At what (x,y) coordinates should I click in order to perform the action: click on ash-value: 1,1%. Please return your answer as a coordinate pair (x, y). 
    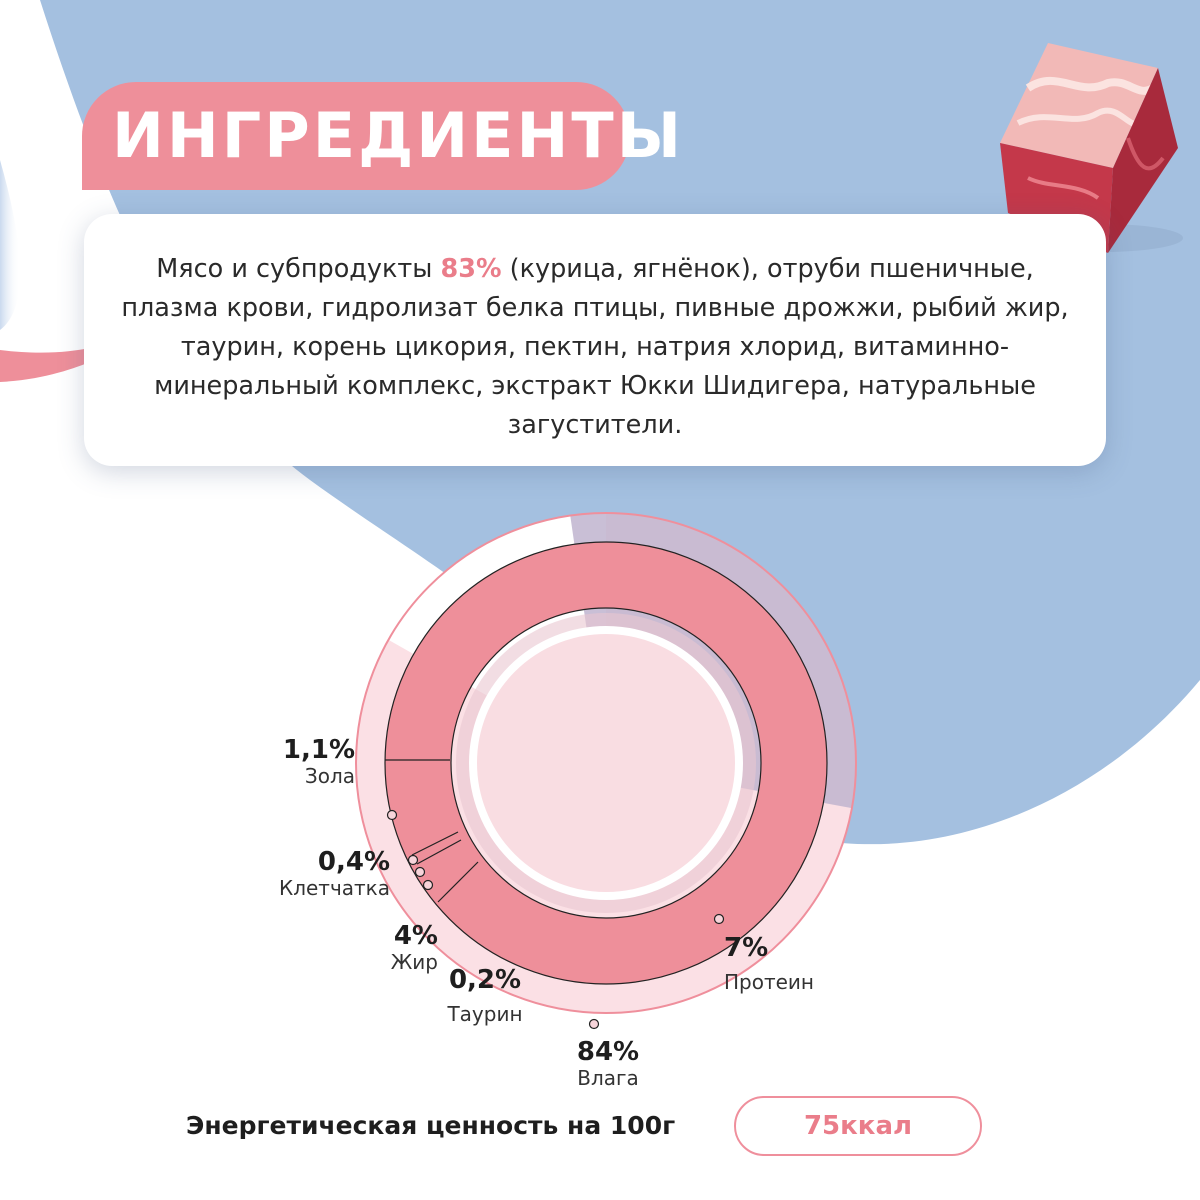
    Looking at the image, I should click on (318, 750).